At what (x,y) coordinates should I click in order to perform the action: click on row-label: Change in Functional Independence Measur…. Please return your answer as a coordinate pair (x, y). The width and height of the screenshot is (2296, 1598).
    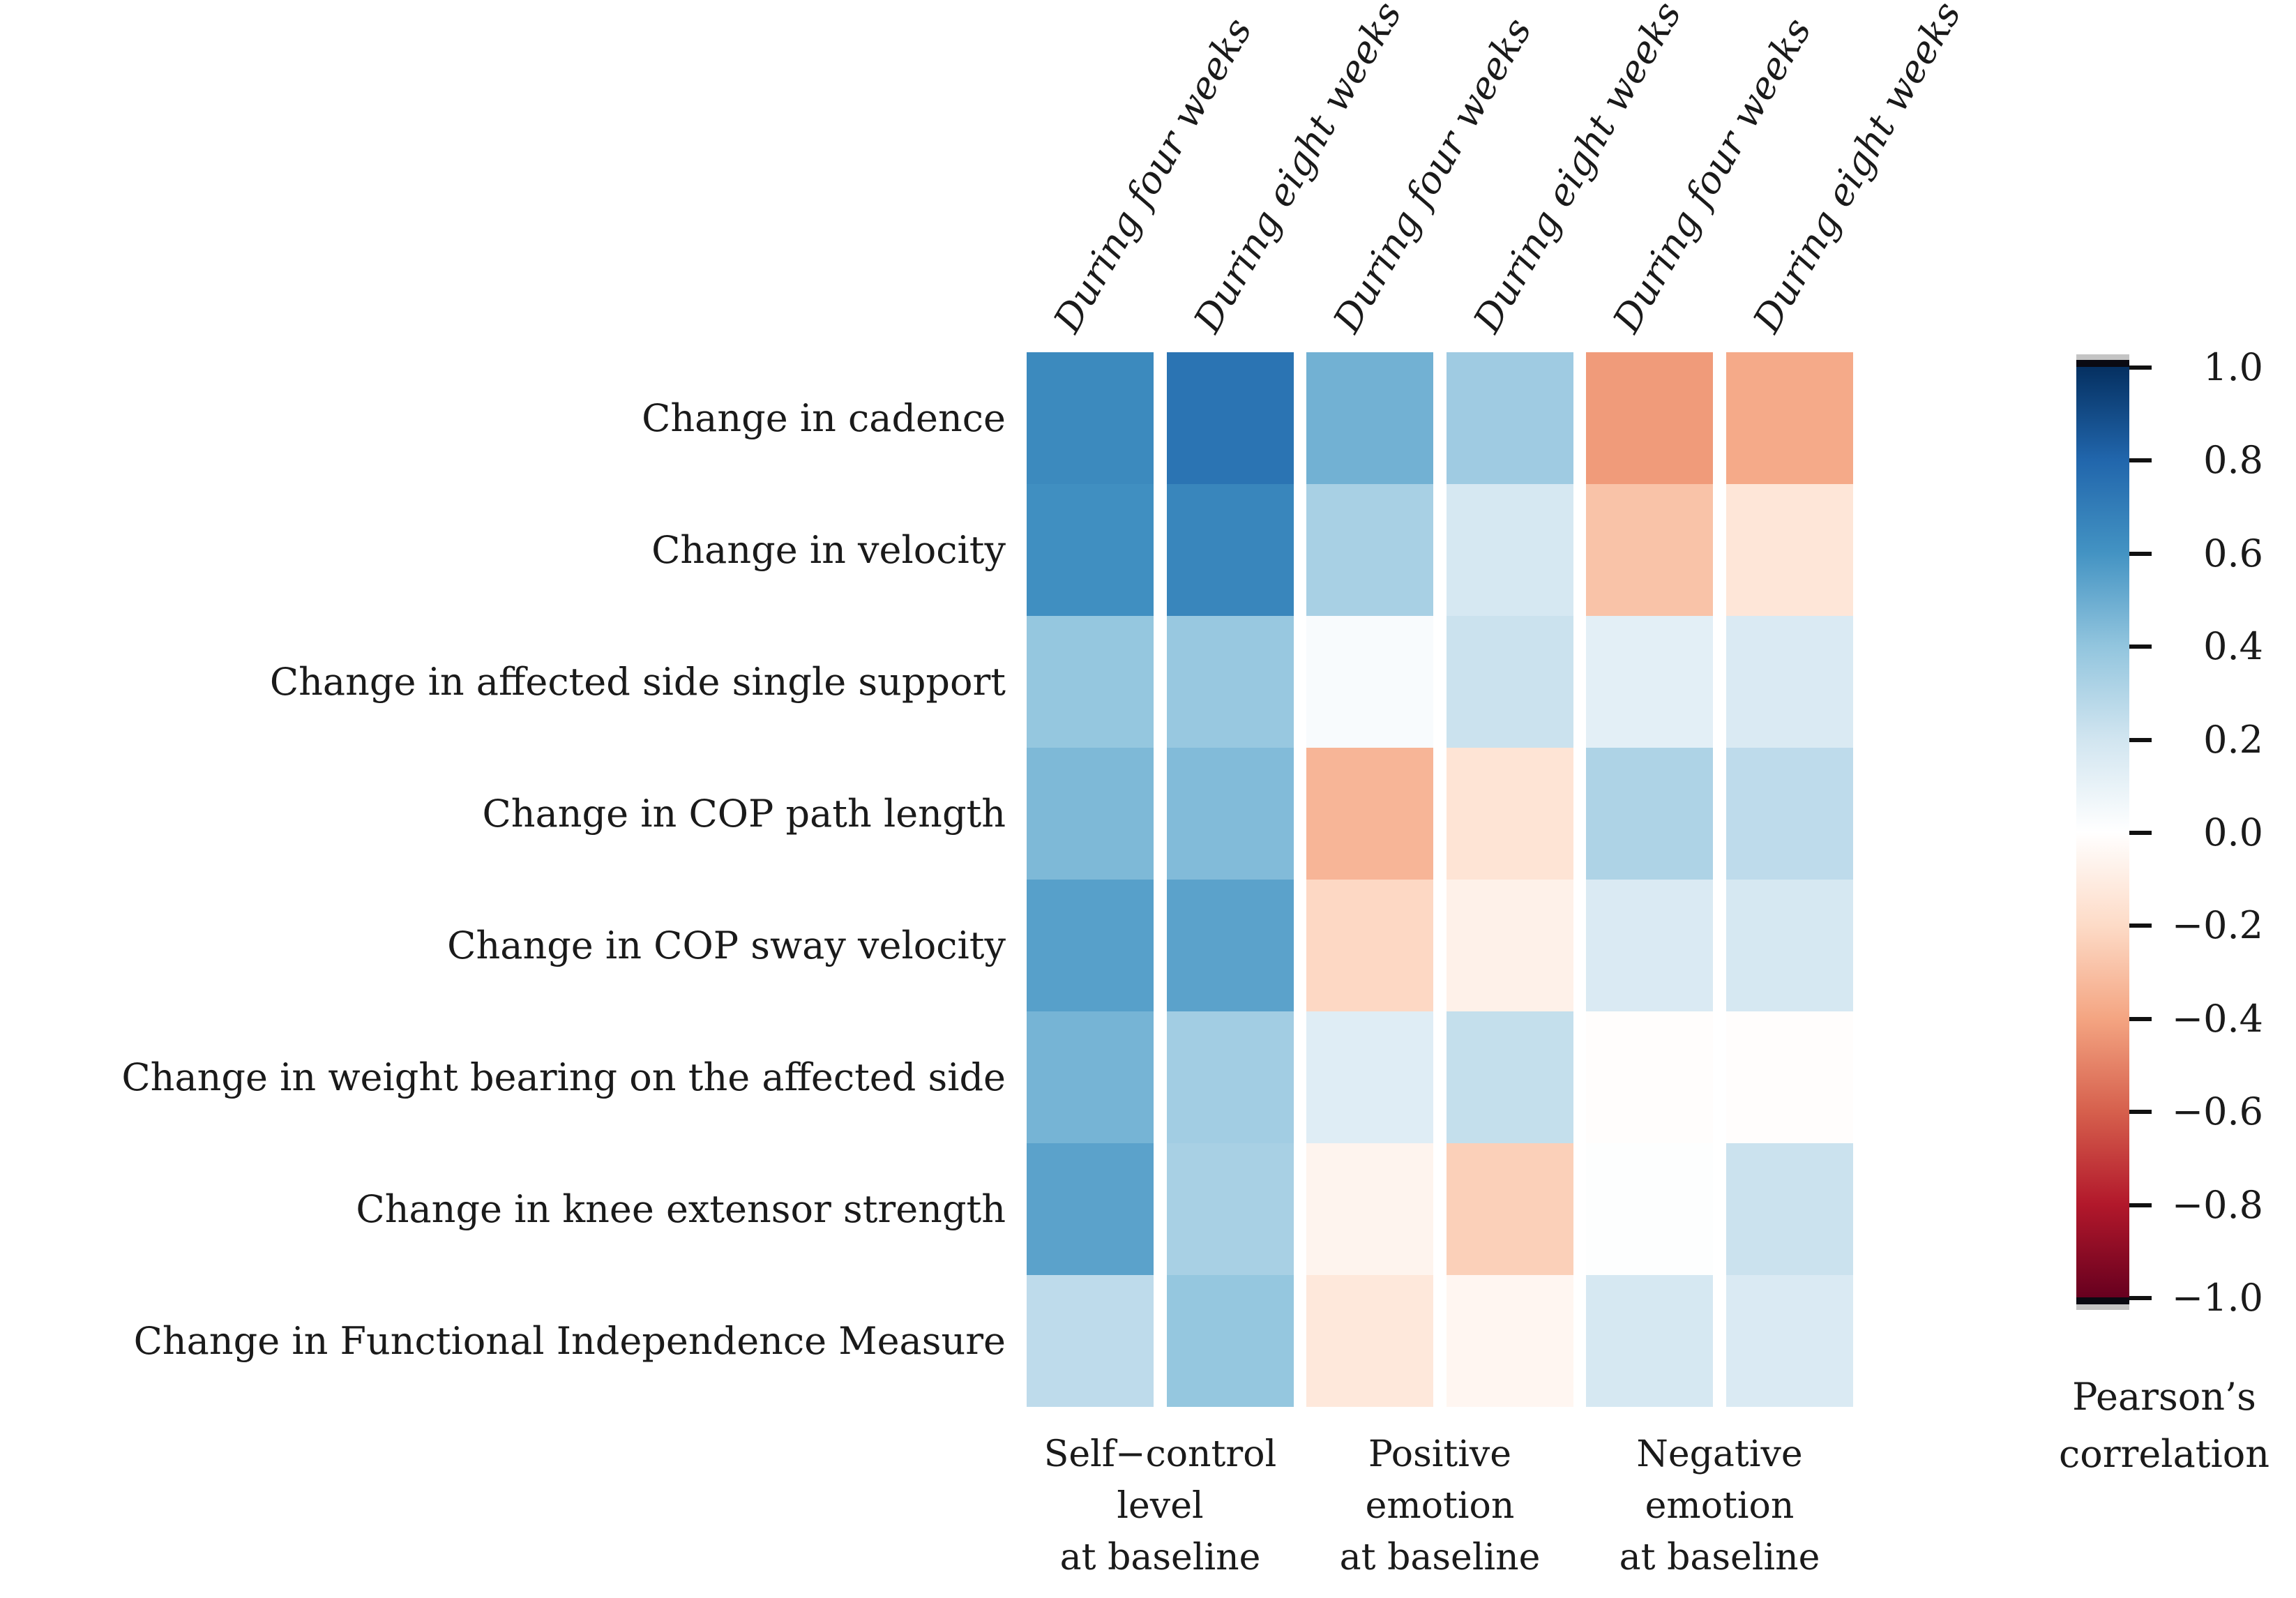
    Looking at the image, I should click on (569, 1340).